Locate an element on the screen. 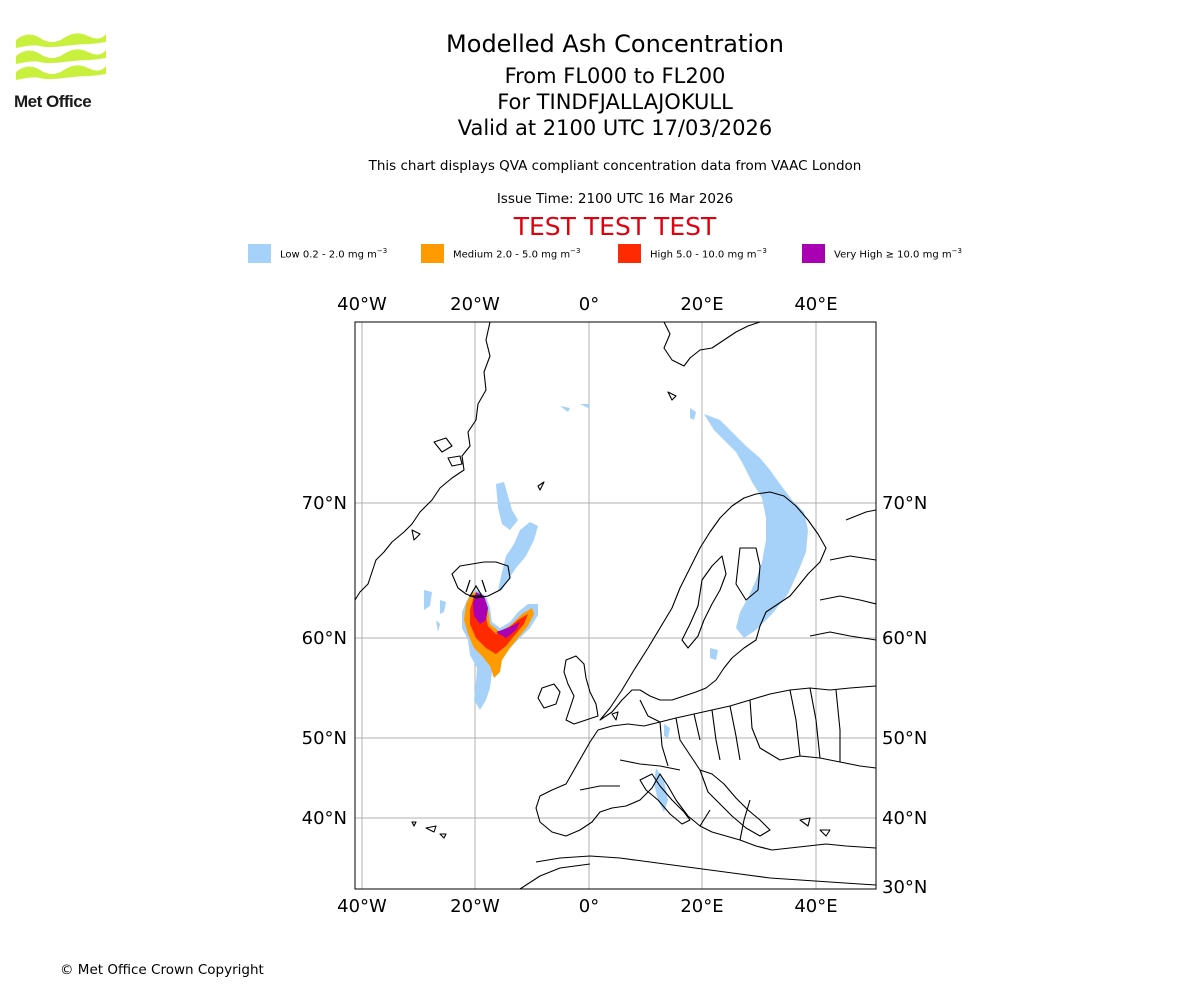  lat-label-left: 50°N is located at coordinates (324, 738).